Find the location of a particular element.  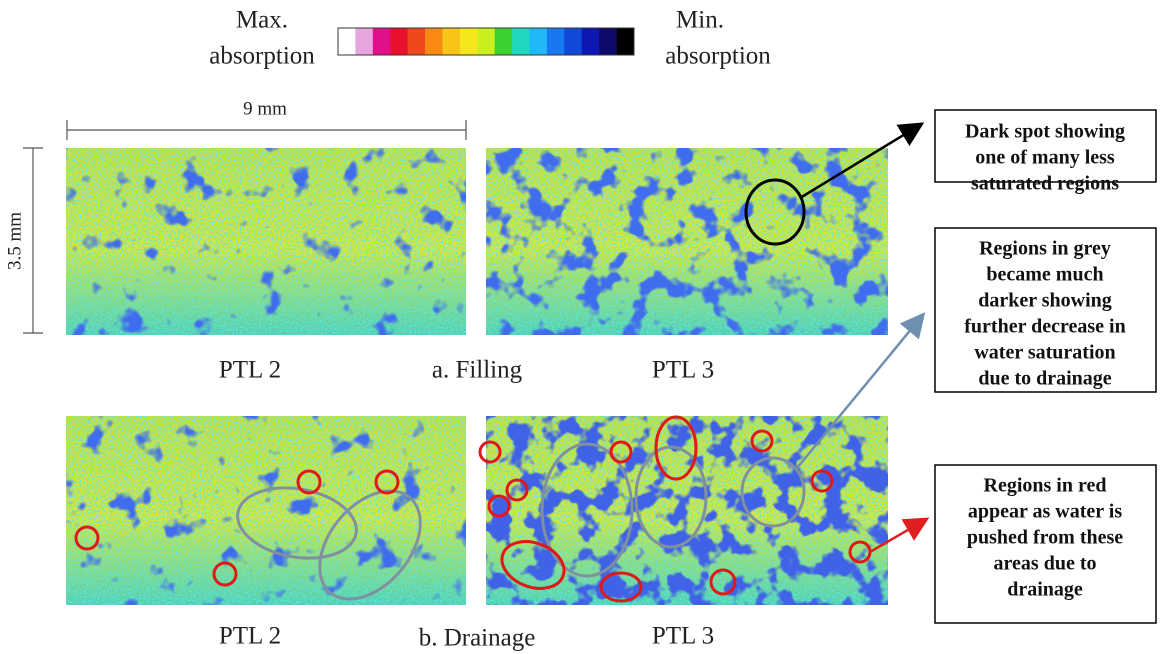

colorbar-label: Max. is located at coordinates (262, 20).